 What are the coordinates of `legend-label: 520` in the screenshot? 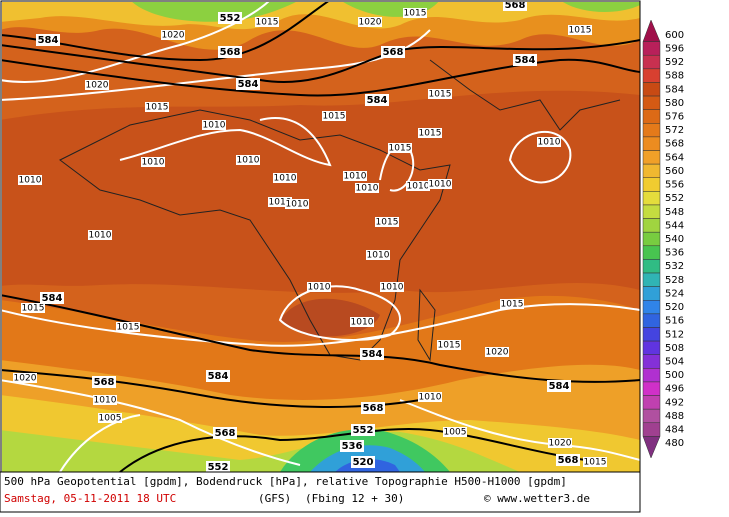 It's located at (674, 307).